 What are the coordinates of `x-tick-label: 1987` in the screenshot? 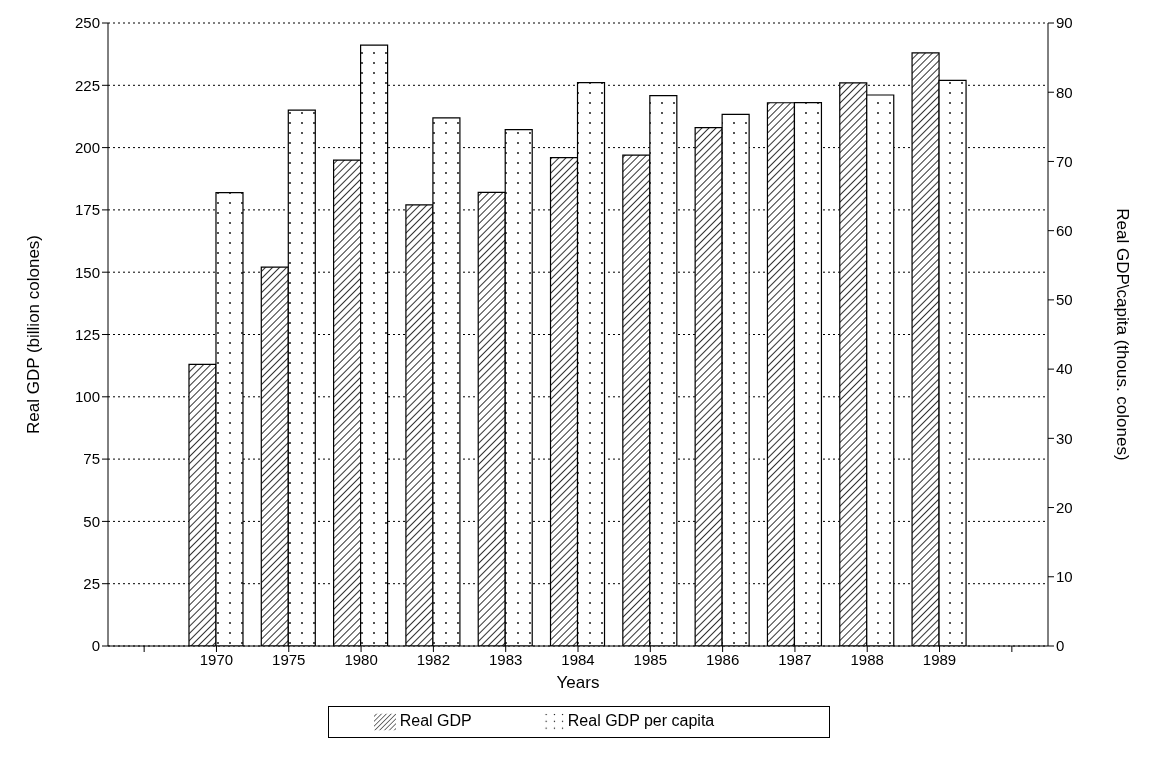 It's located at (795, 659).